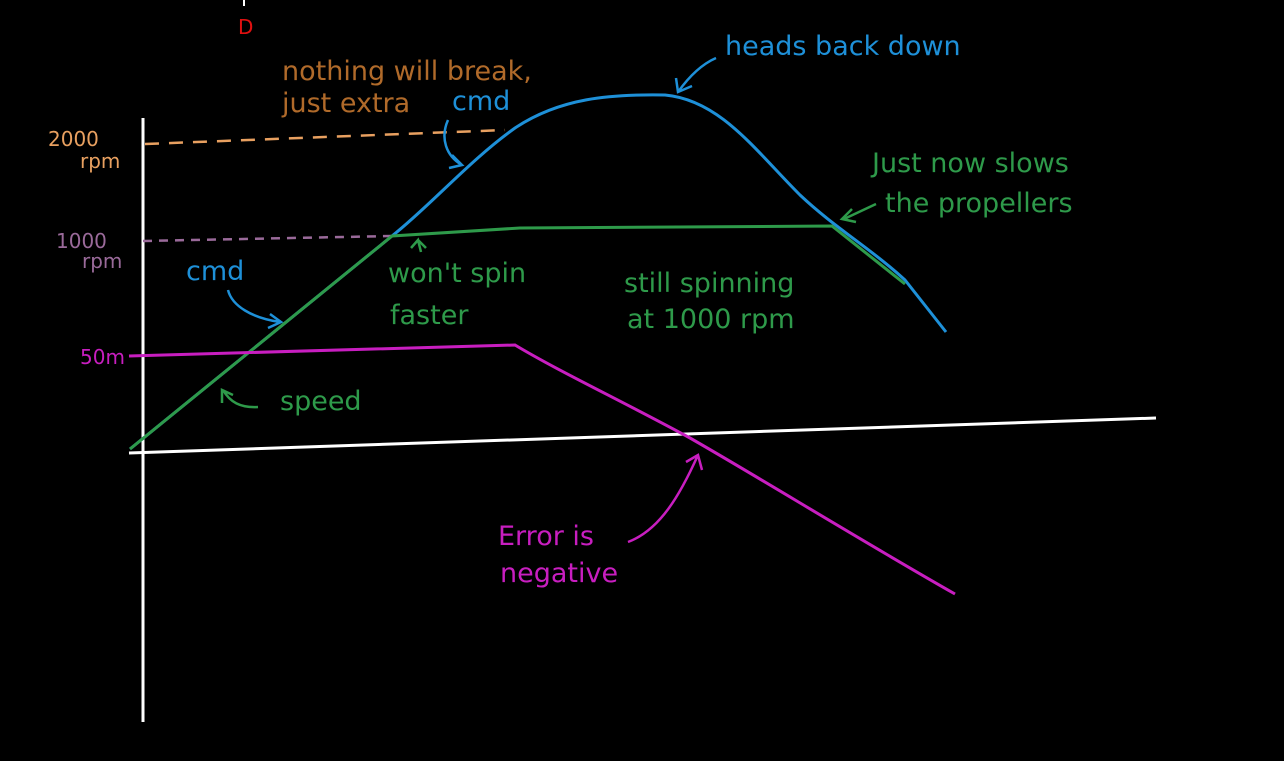  Describe the element at coordinates (267, 238) in the screenshot. I see `rpm-1000-reference-line` at that location.